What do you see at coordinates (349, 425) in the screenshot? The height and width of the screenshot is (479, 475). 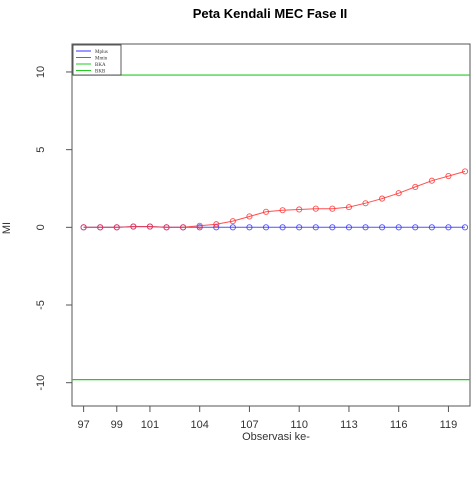 I see `x-tick-label: 113` at bounding box center [349, 425].